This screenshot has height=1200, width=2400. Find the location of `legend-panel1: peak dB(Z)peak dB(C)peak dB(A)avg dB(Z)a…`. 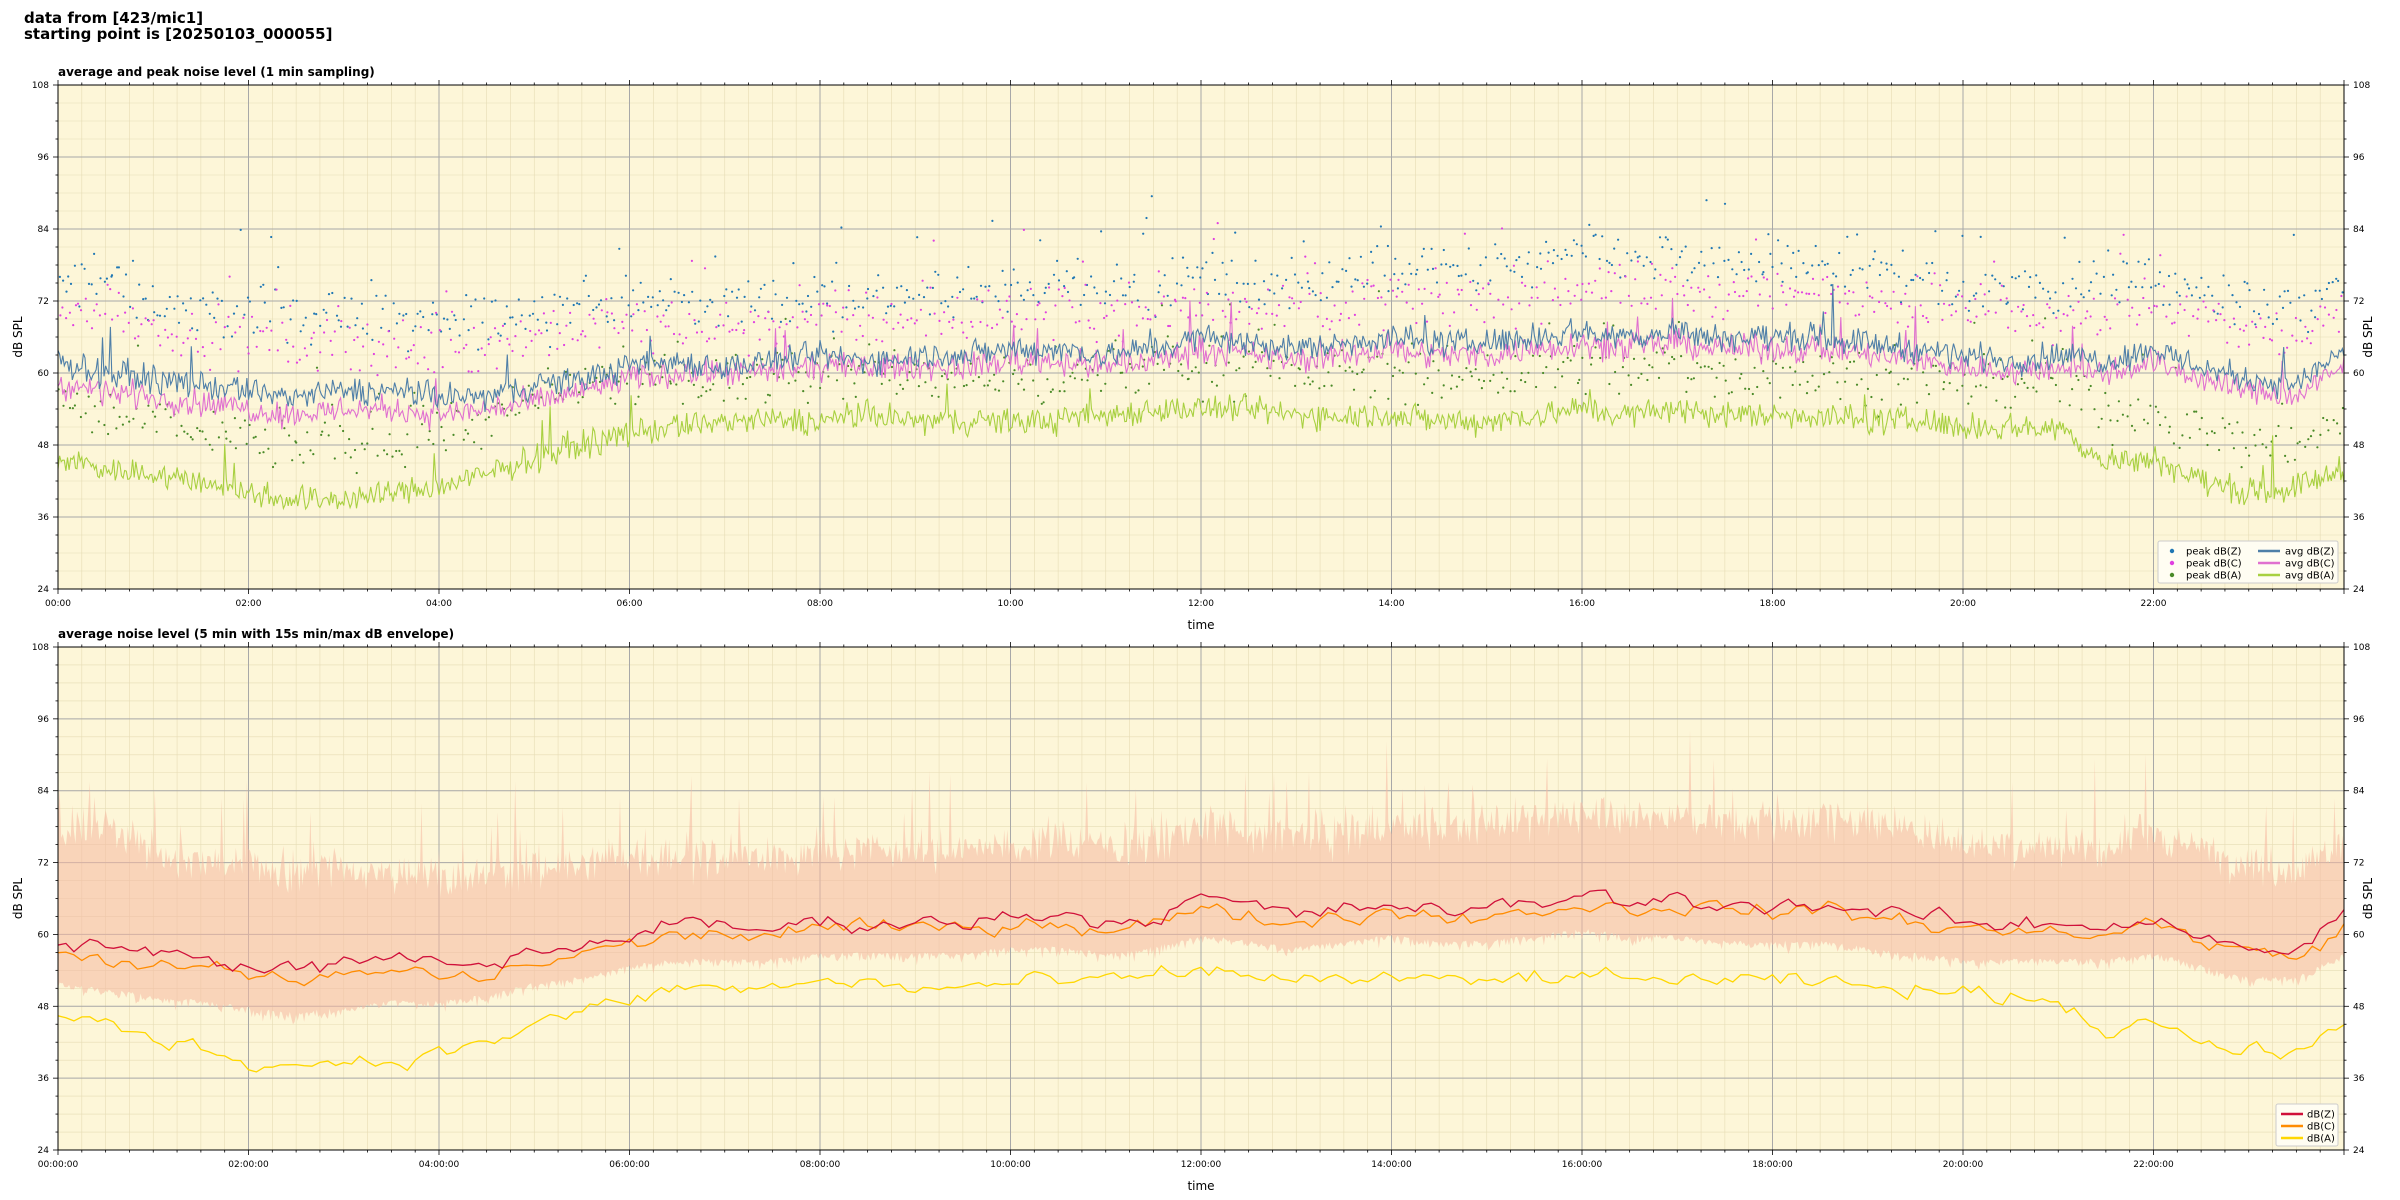

legend-panel1: peak dB(Z)peak dB(C)peak dB(A)avg dB(Z)a… is located at coordinates (2248, 562).